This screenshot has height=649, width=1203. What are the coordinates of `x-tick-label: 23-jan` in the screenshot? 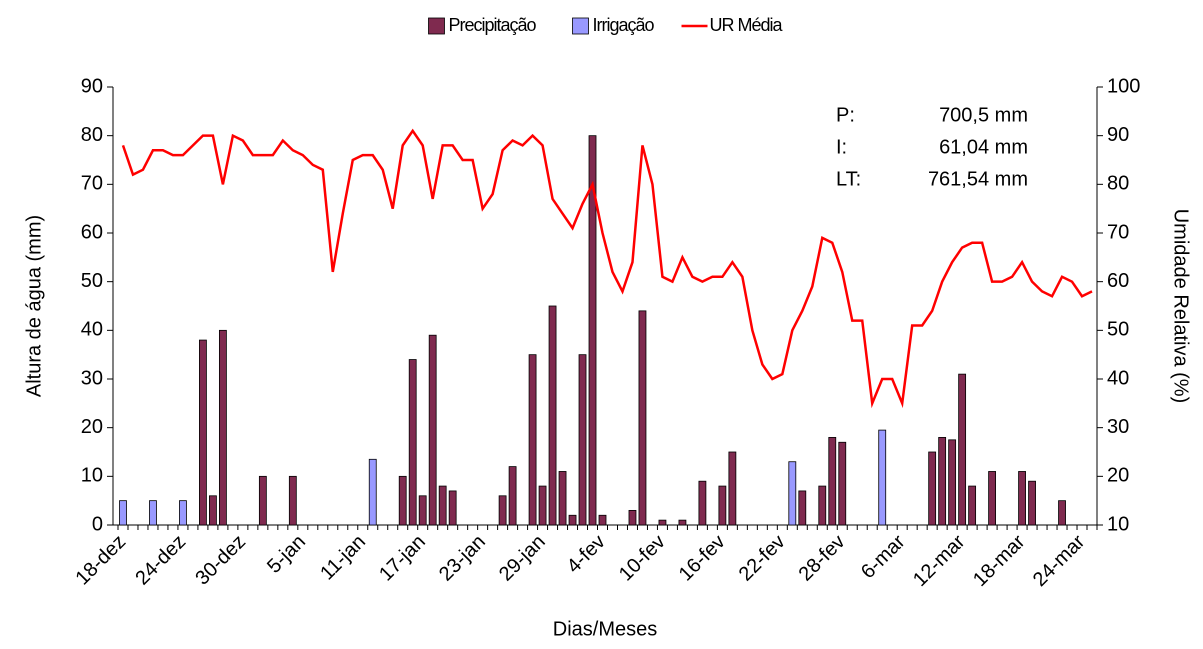 It's located at (462, 558).